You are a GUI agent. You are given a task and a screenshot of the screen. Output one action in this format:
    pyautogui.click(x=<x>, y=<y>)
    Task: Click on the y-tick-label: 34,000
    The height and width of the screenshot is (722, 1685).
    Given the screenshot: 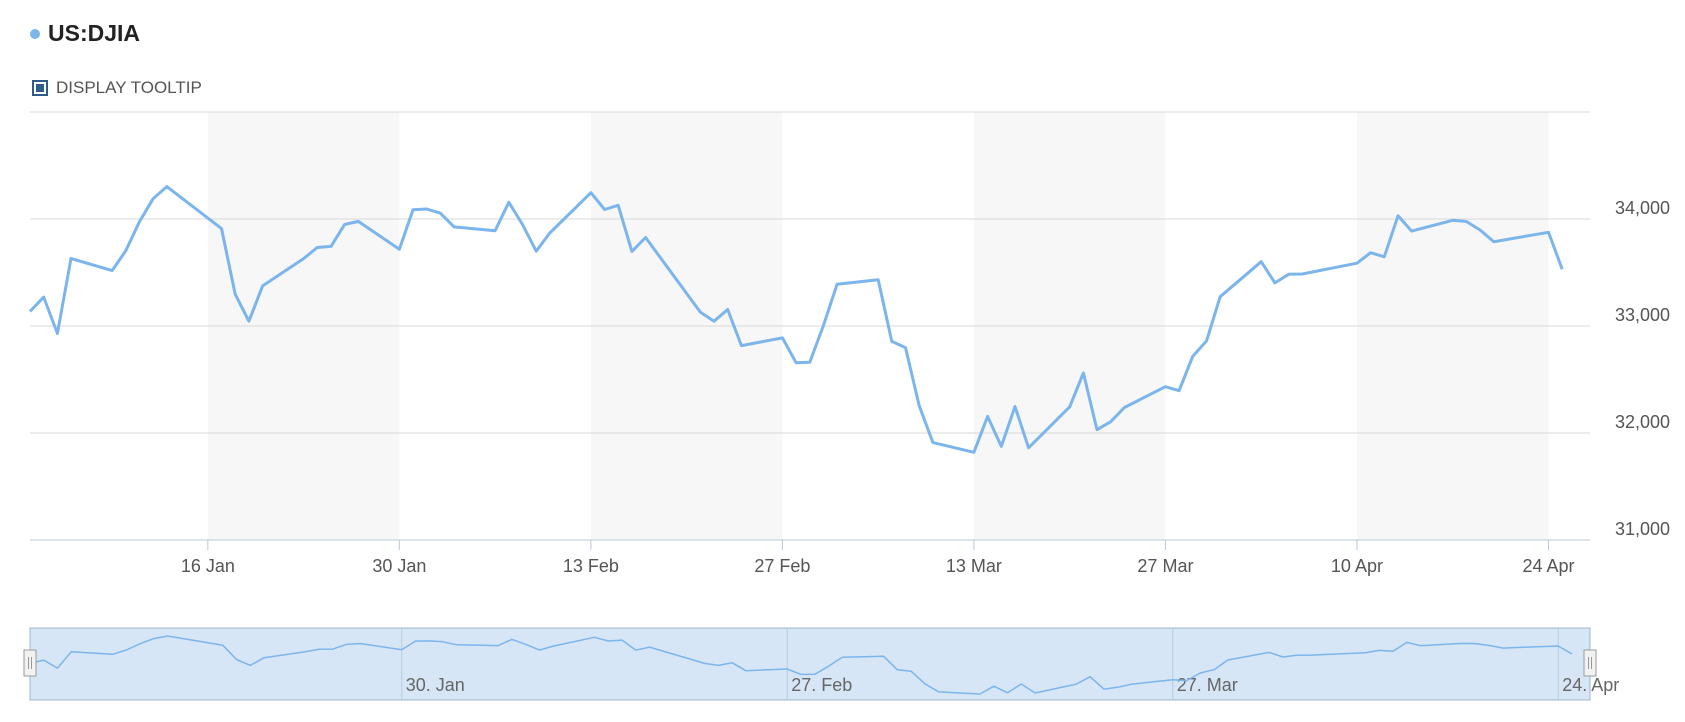 What is the action you would take?
    pyautogui.click(x=1642, y=208)
    